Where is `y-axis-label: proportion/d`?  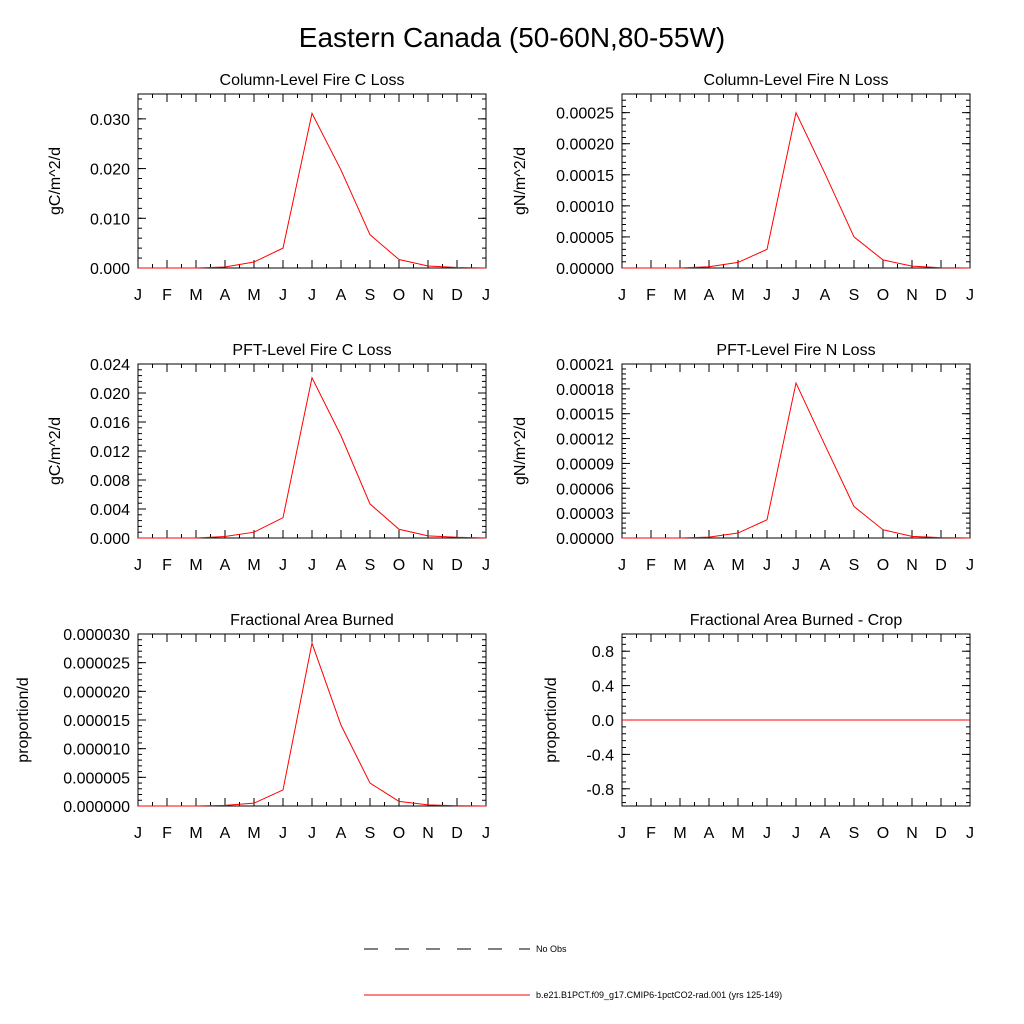
y-axis-label: proportion/d is located at coordinates (23, 719).